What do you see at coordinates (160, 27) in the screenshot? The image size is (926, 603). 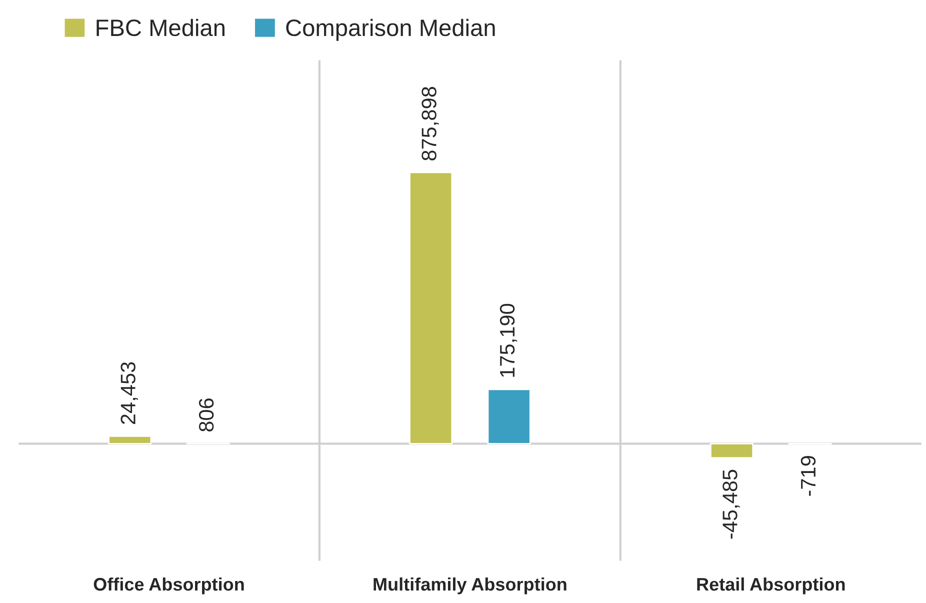 I see `legend-label: FBC Median` at bounding box center [160, 27].